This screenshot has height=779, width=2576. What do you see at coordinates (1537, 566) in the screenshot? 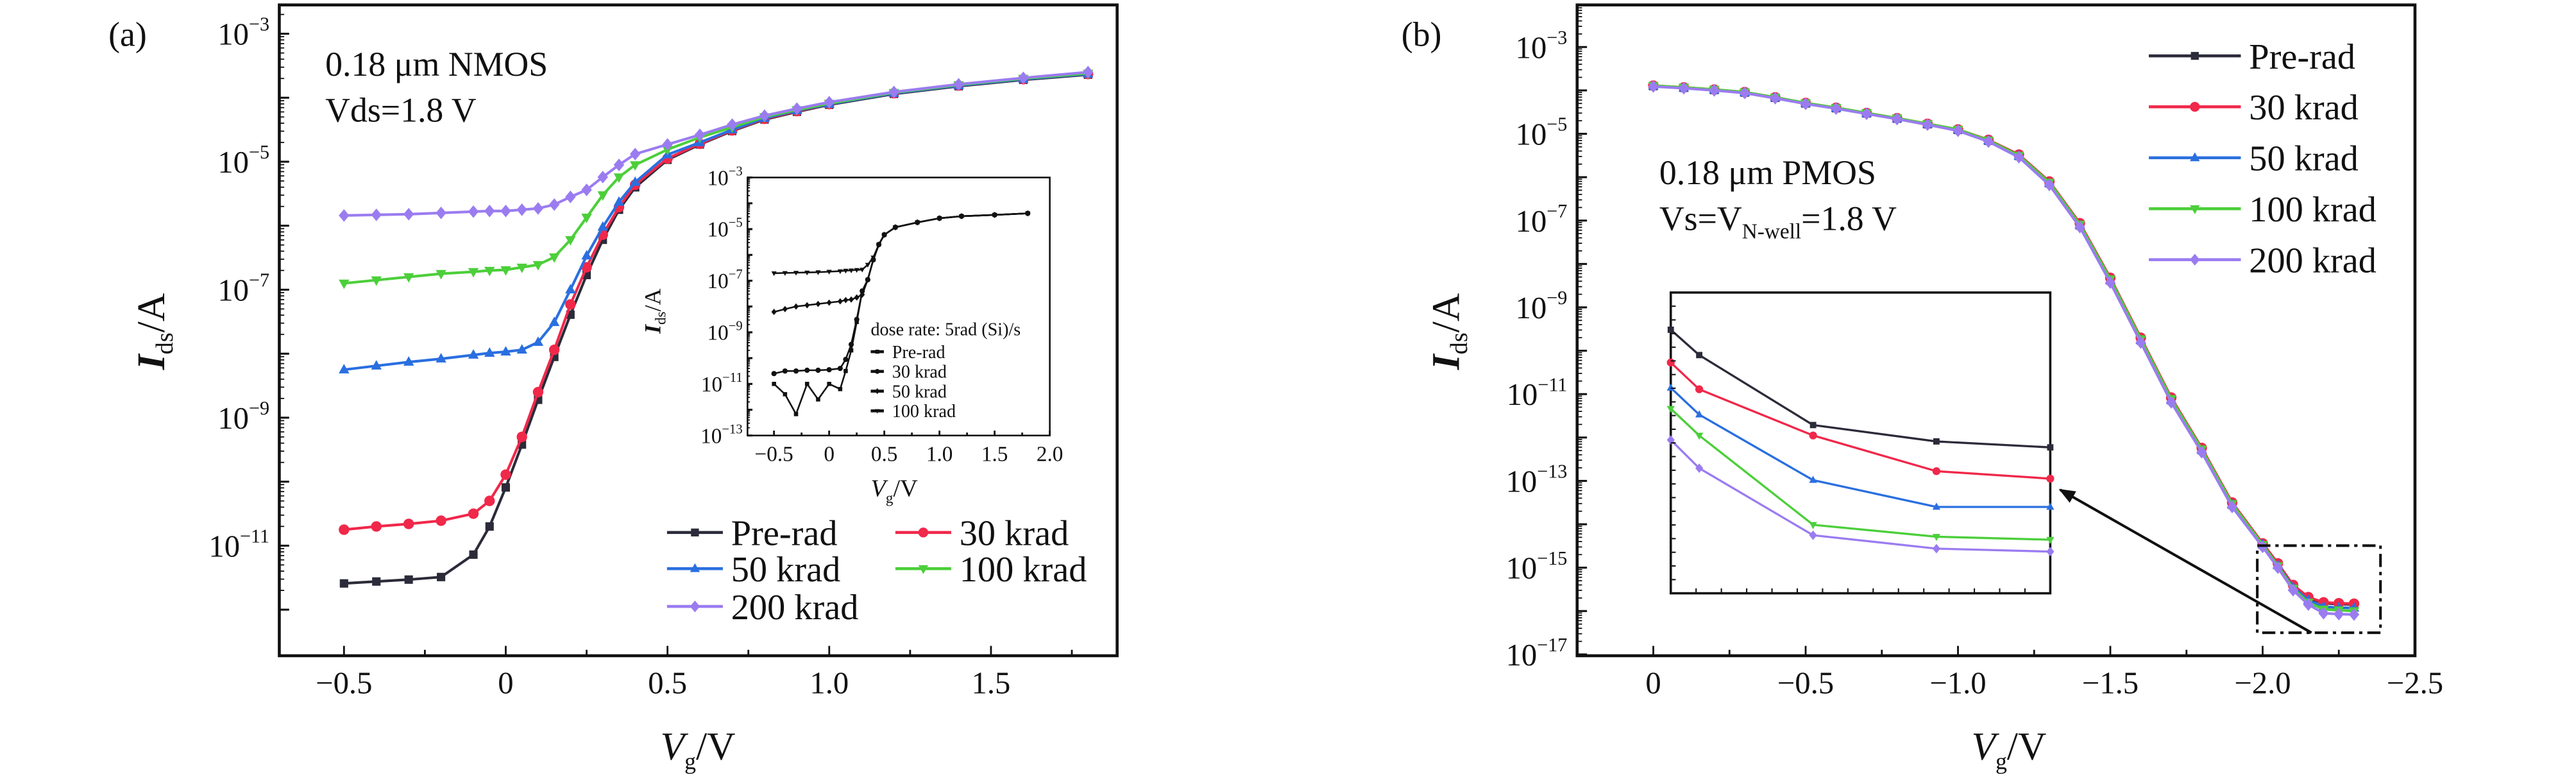
I see `y-tick-label: 10⁻¹⁵` at bounding box center [1537, 566].